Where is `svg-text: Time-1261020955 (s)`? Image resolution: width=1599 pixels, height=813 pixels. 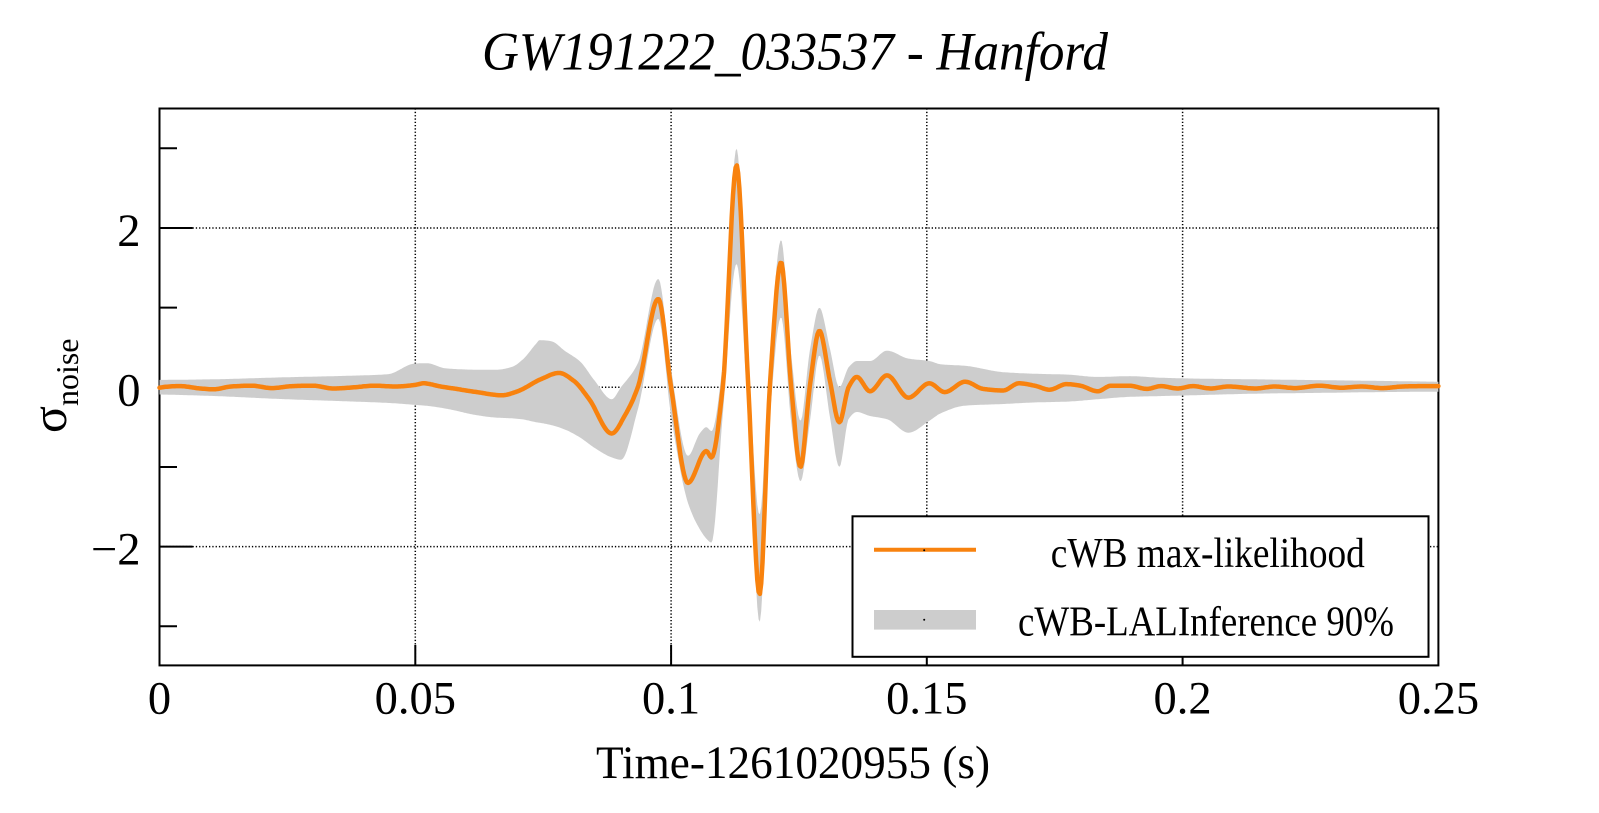
svg-text: Time-1261020955 (s) is located at coordinates (793, 763).